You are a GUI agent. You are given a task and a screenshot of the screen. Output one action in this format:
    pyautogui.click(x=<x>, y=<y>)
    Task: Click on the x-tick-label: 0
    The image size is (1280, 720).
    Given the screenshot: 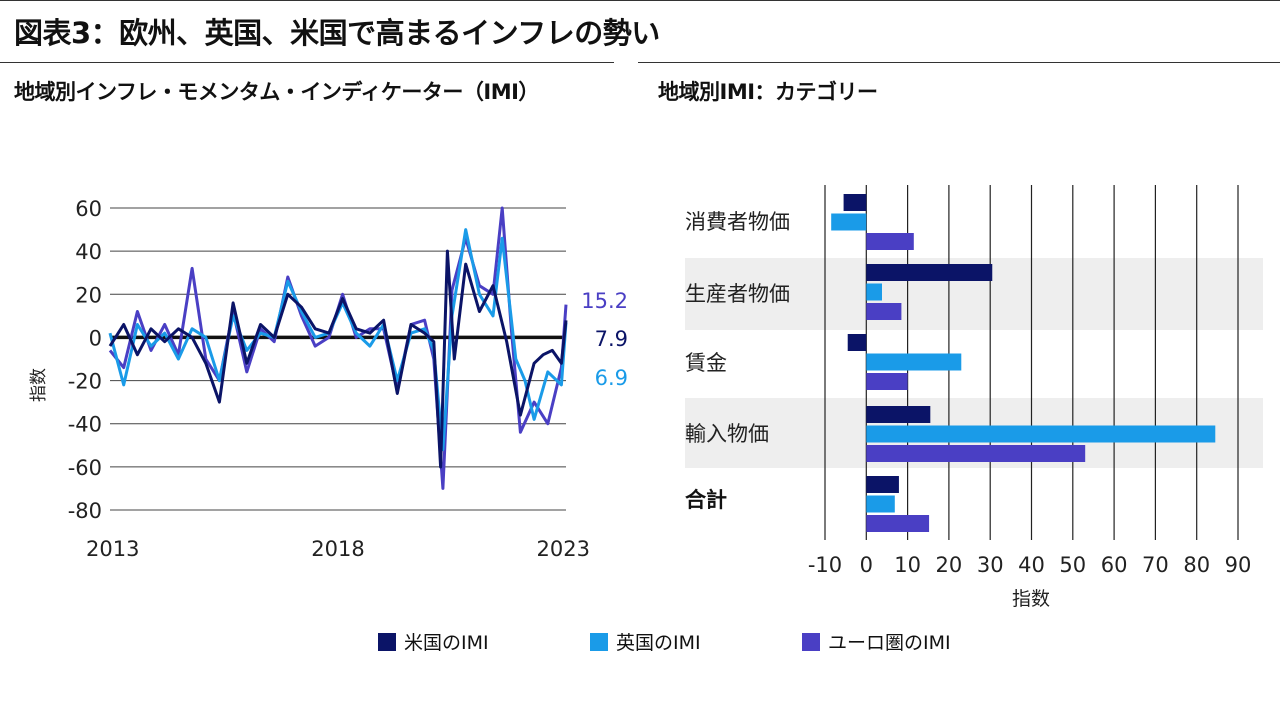 What is the action you would take?
    pyautogui.click(x=866, y=565)
    